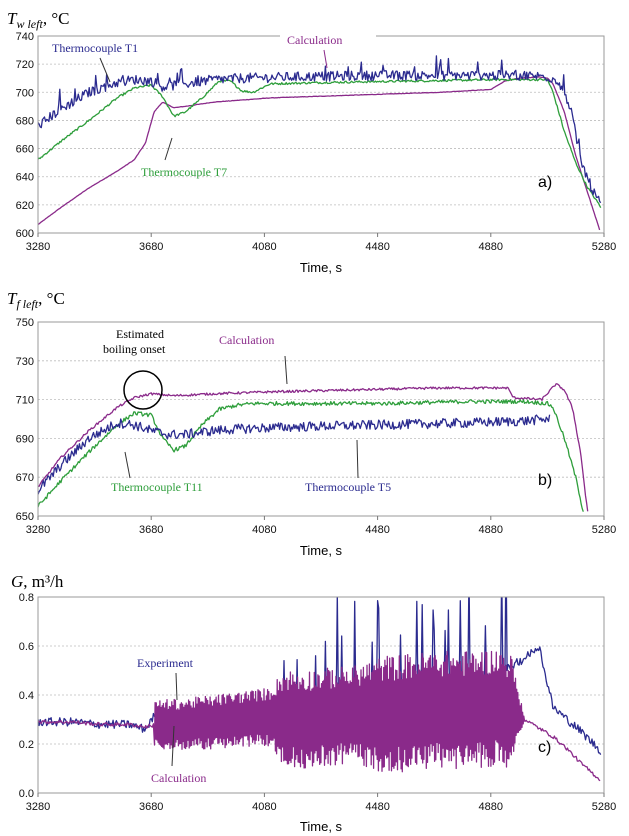  I want to click on y-tick-label: 0.8, so click(26, 598).